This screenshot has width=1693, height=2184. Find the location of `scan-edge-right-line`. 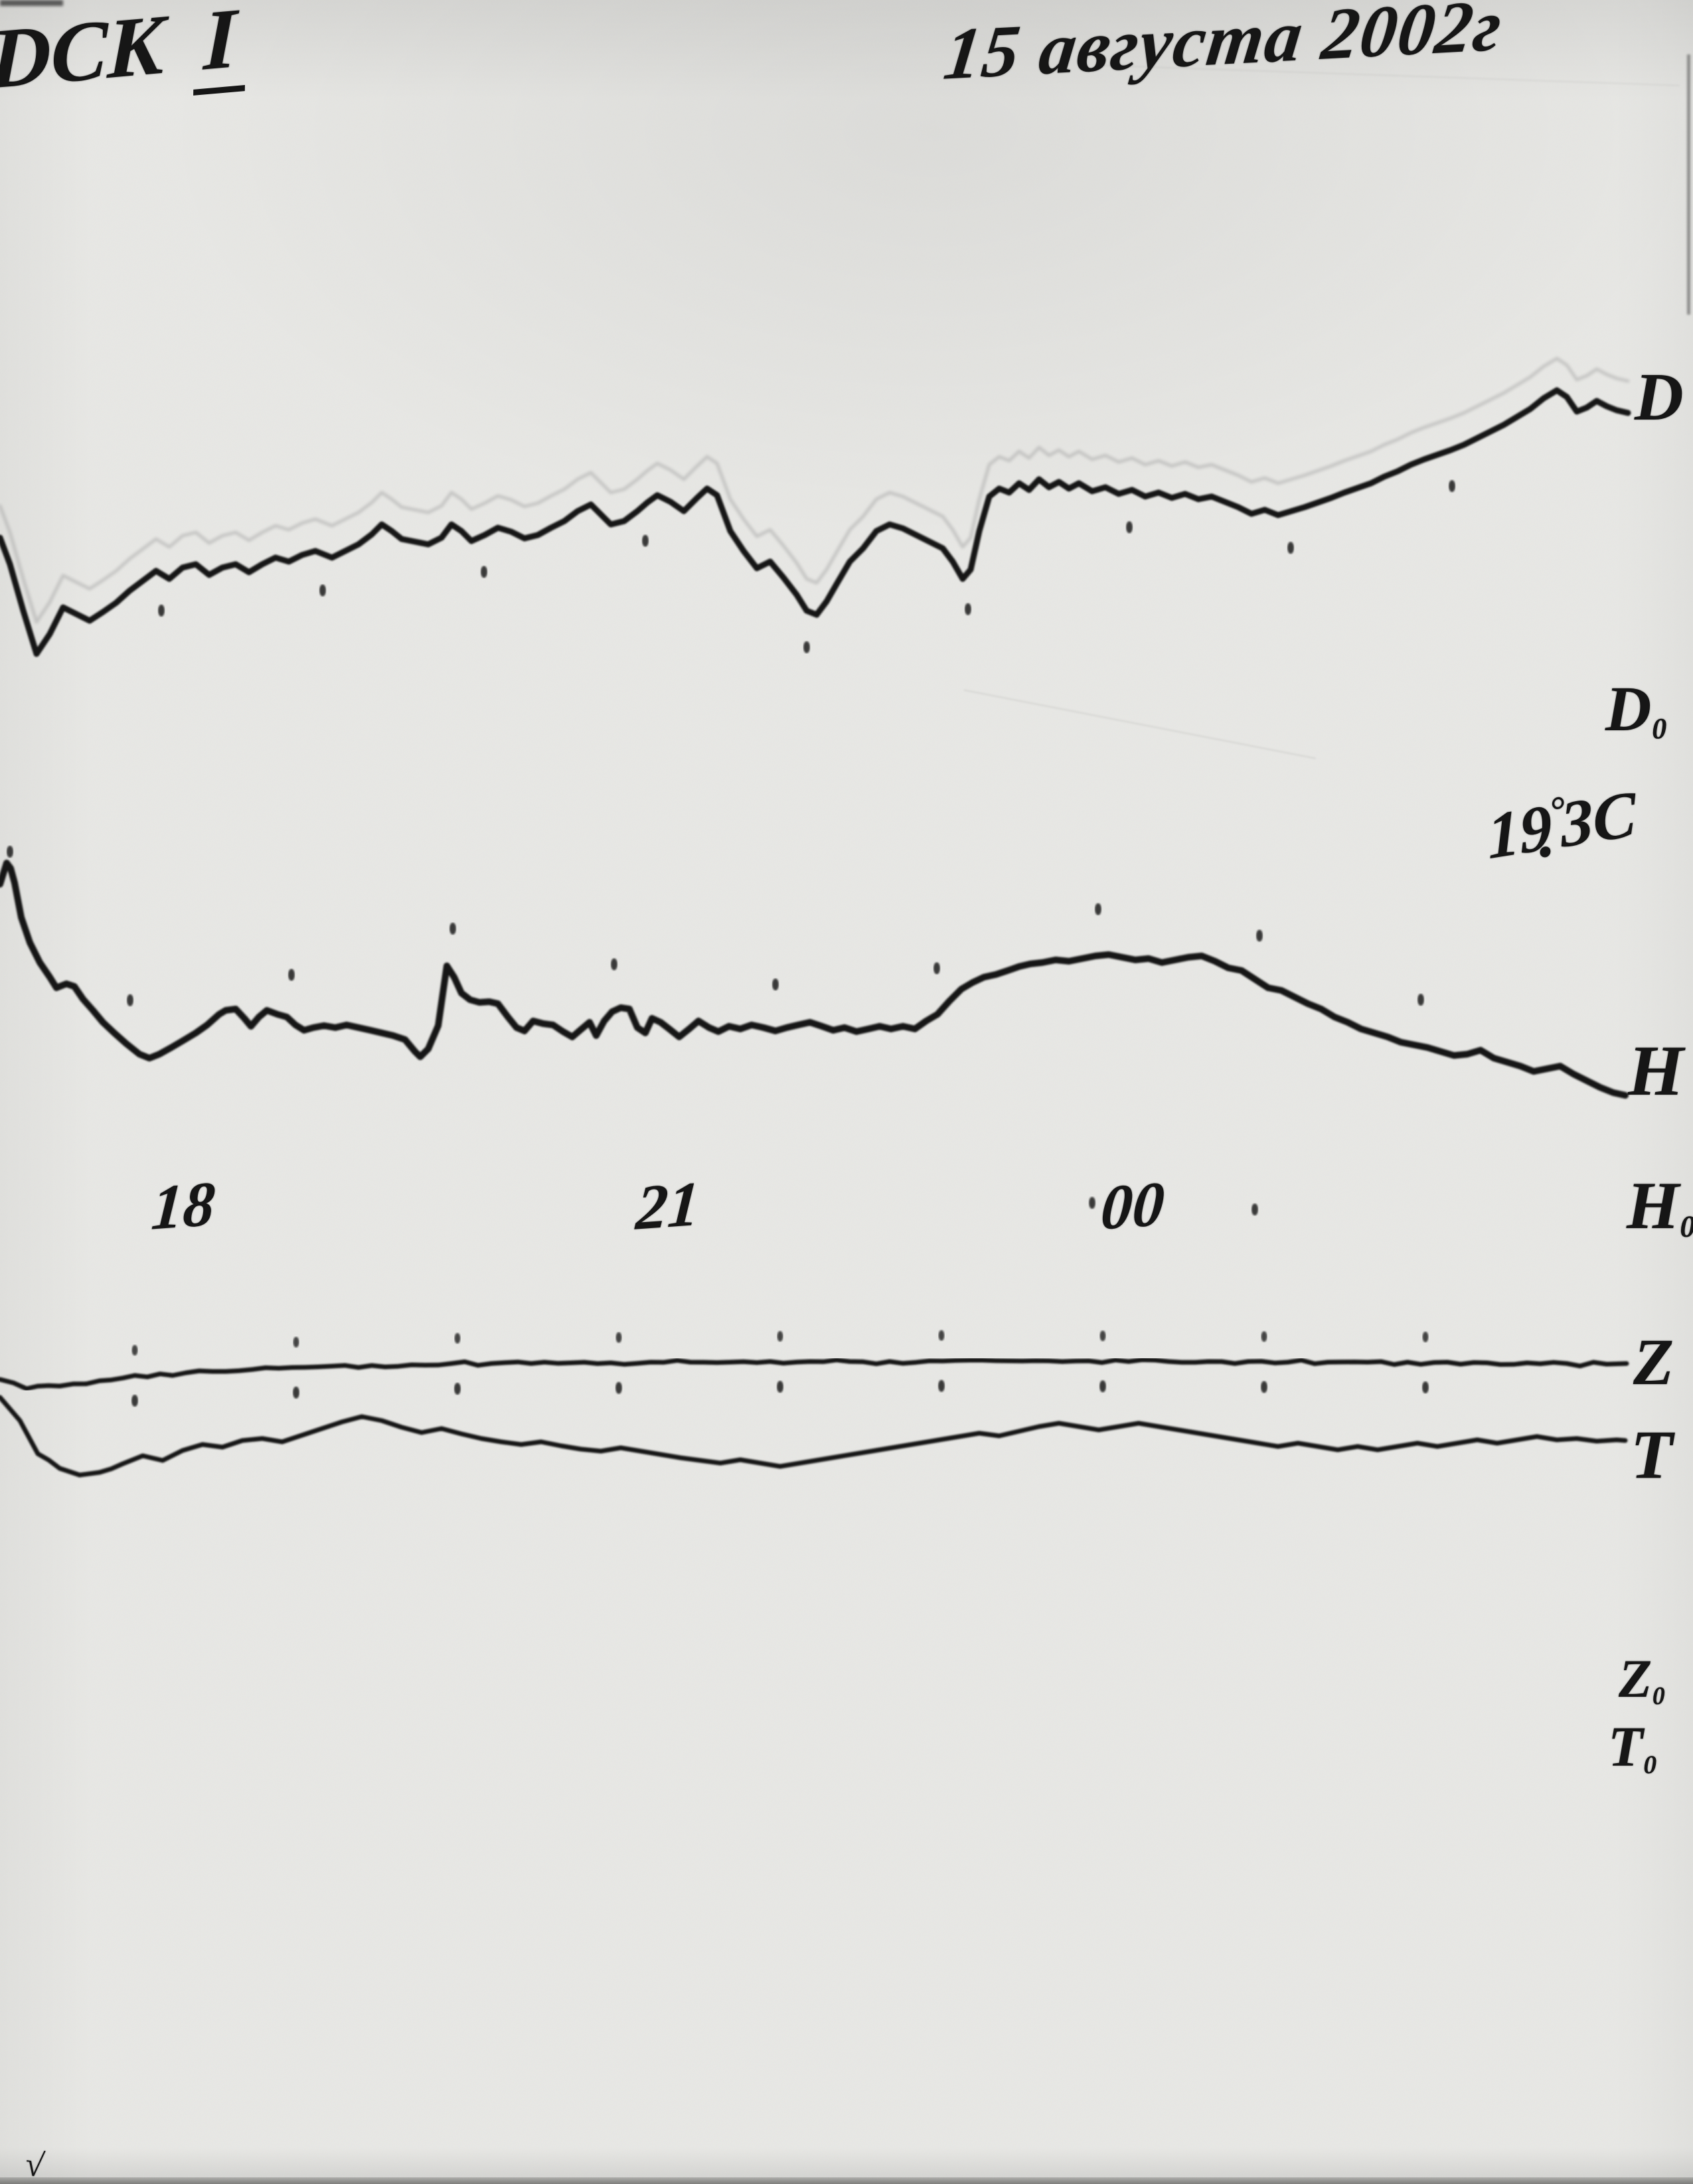

scan-edge-right-line is located at coordinates (1689, 184).